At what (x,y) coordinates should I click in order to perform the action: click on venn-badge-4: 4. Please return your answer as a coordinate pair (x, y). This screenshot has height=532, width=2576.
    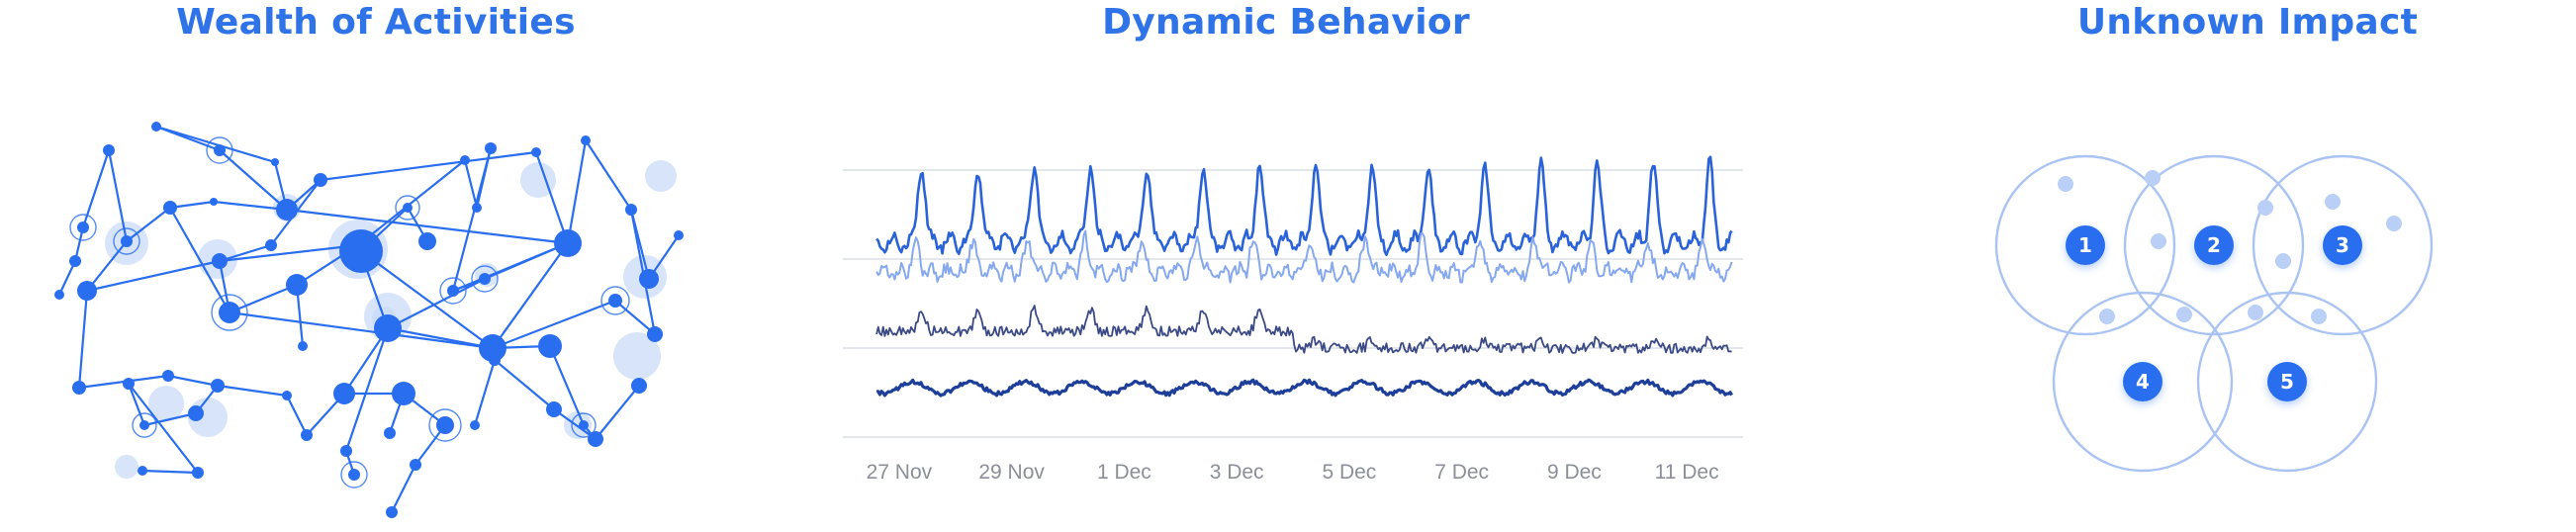
    Looking at the image, I should click on (2142, 381).